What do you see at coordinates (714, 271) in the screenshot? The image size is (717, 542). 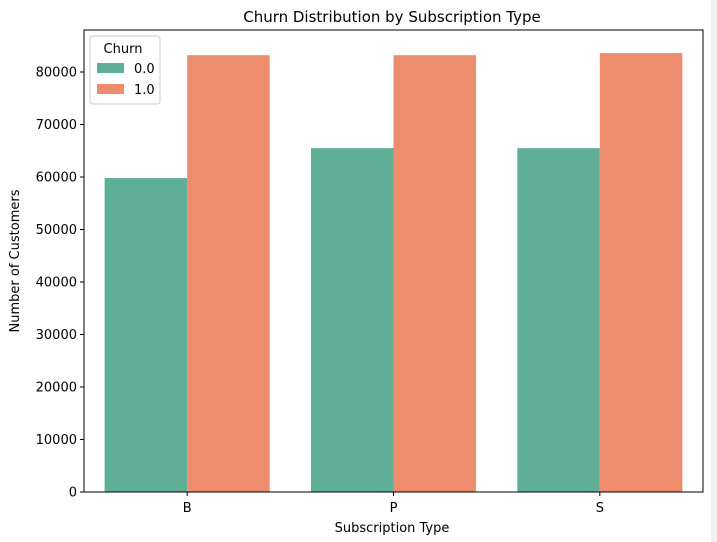 I see `scrollbar-strip` at bounding box center [714, 271].